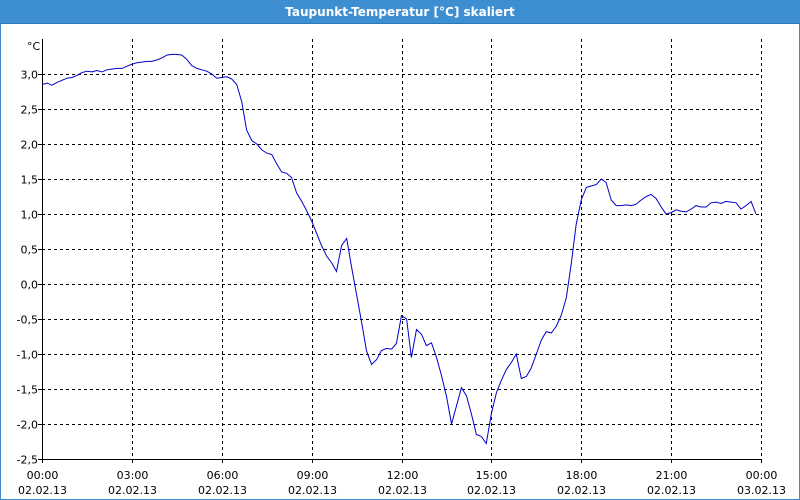 The width and height of the screenshot is (800, 500). What do you see at coordinates (30, 250) in the screenshot?
I see `y-tick-label: 0,5` at bounding box center [30, 250].